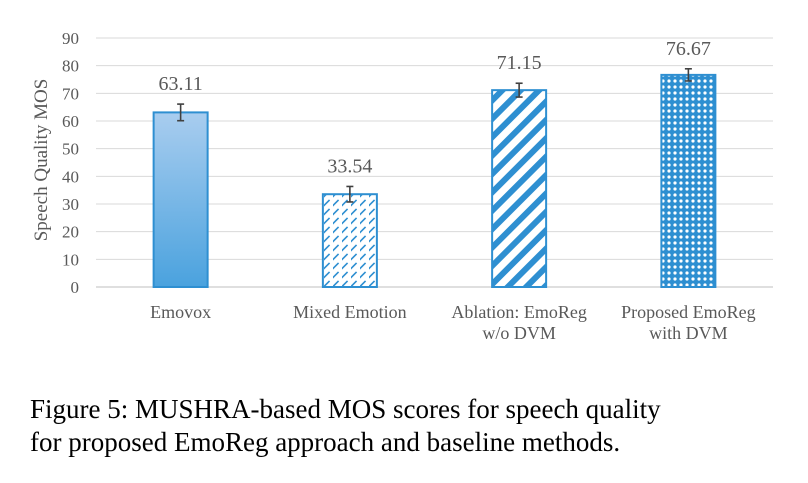 This screenshot has height=483, width=808. Describe the element at coordinates (349, 166) in the screenshot. I see `data-label-2: 33.54` at that location.